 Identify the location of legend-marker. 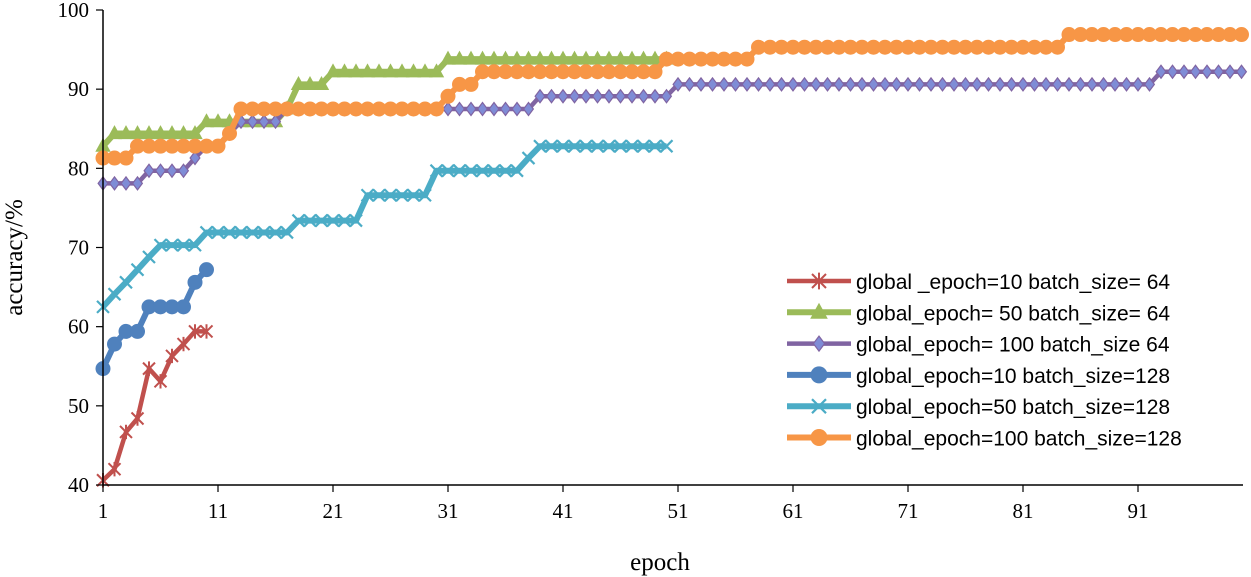
(819, 375).